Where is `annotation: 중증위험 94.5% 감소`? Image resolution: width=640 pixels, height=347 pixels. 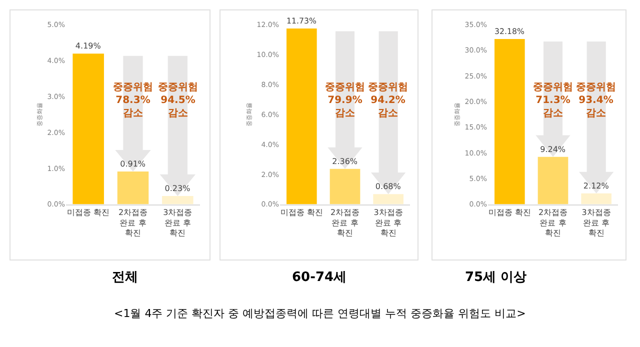 annotation: 중증위험 94.5% 감소 is located at coordinates (178, 100).